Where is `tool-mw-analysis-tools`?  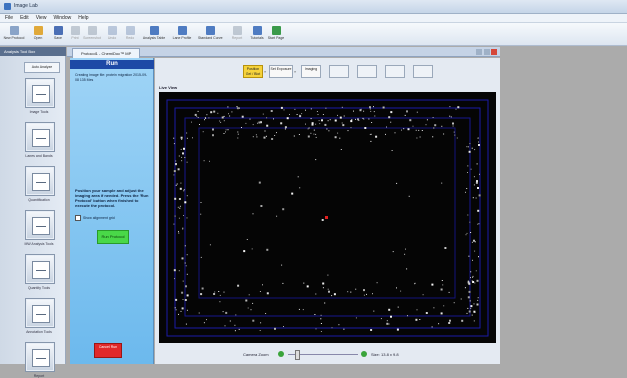
tool-mw-analysis-tools is located at coordinates (40, 225).